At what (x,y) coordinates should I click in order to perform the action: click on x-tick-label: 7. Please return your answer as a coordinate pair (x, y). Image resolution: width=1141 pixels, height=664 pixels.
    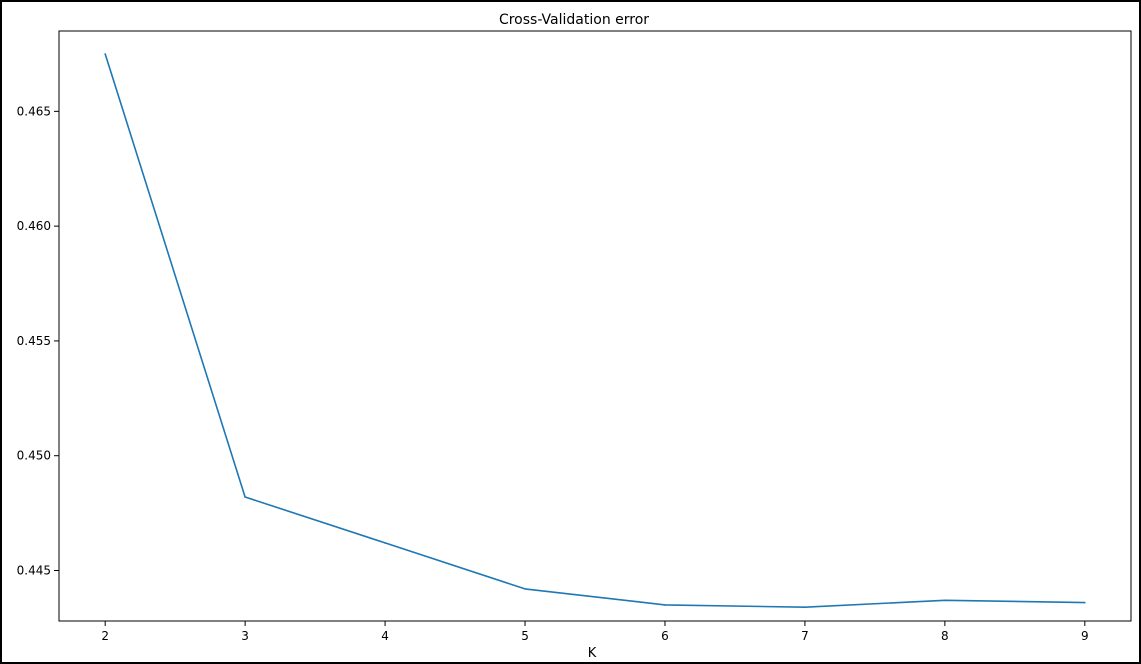
    Looking at the image, I should click on (805, 636).